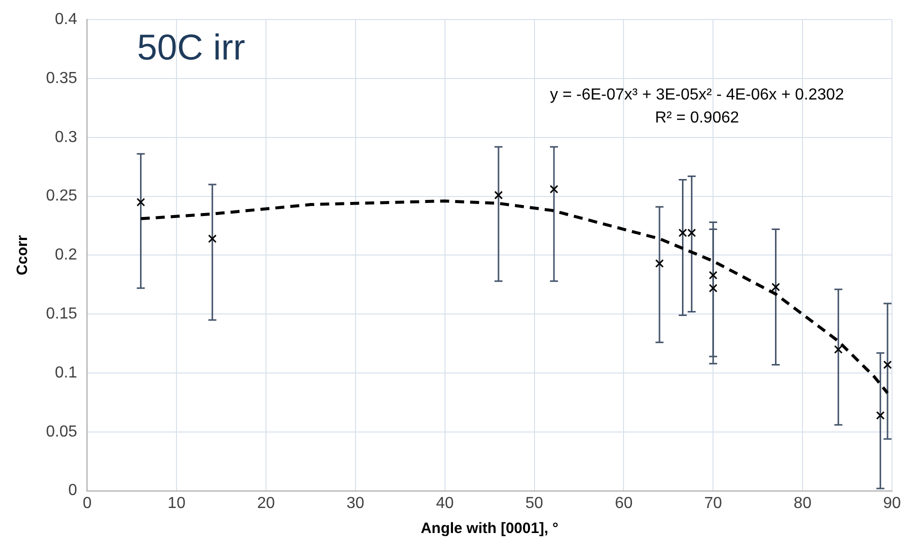 The height and width of the screenshot is (552, 907). Describe the element at coordinates (87, 503) in the screenshot. I see `x-tick-label: 0` at that location.